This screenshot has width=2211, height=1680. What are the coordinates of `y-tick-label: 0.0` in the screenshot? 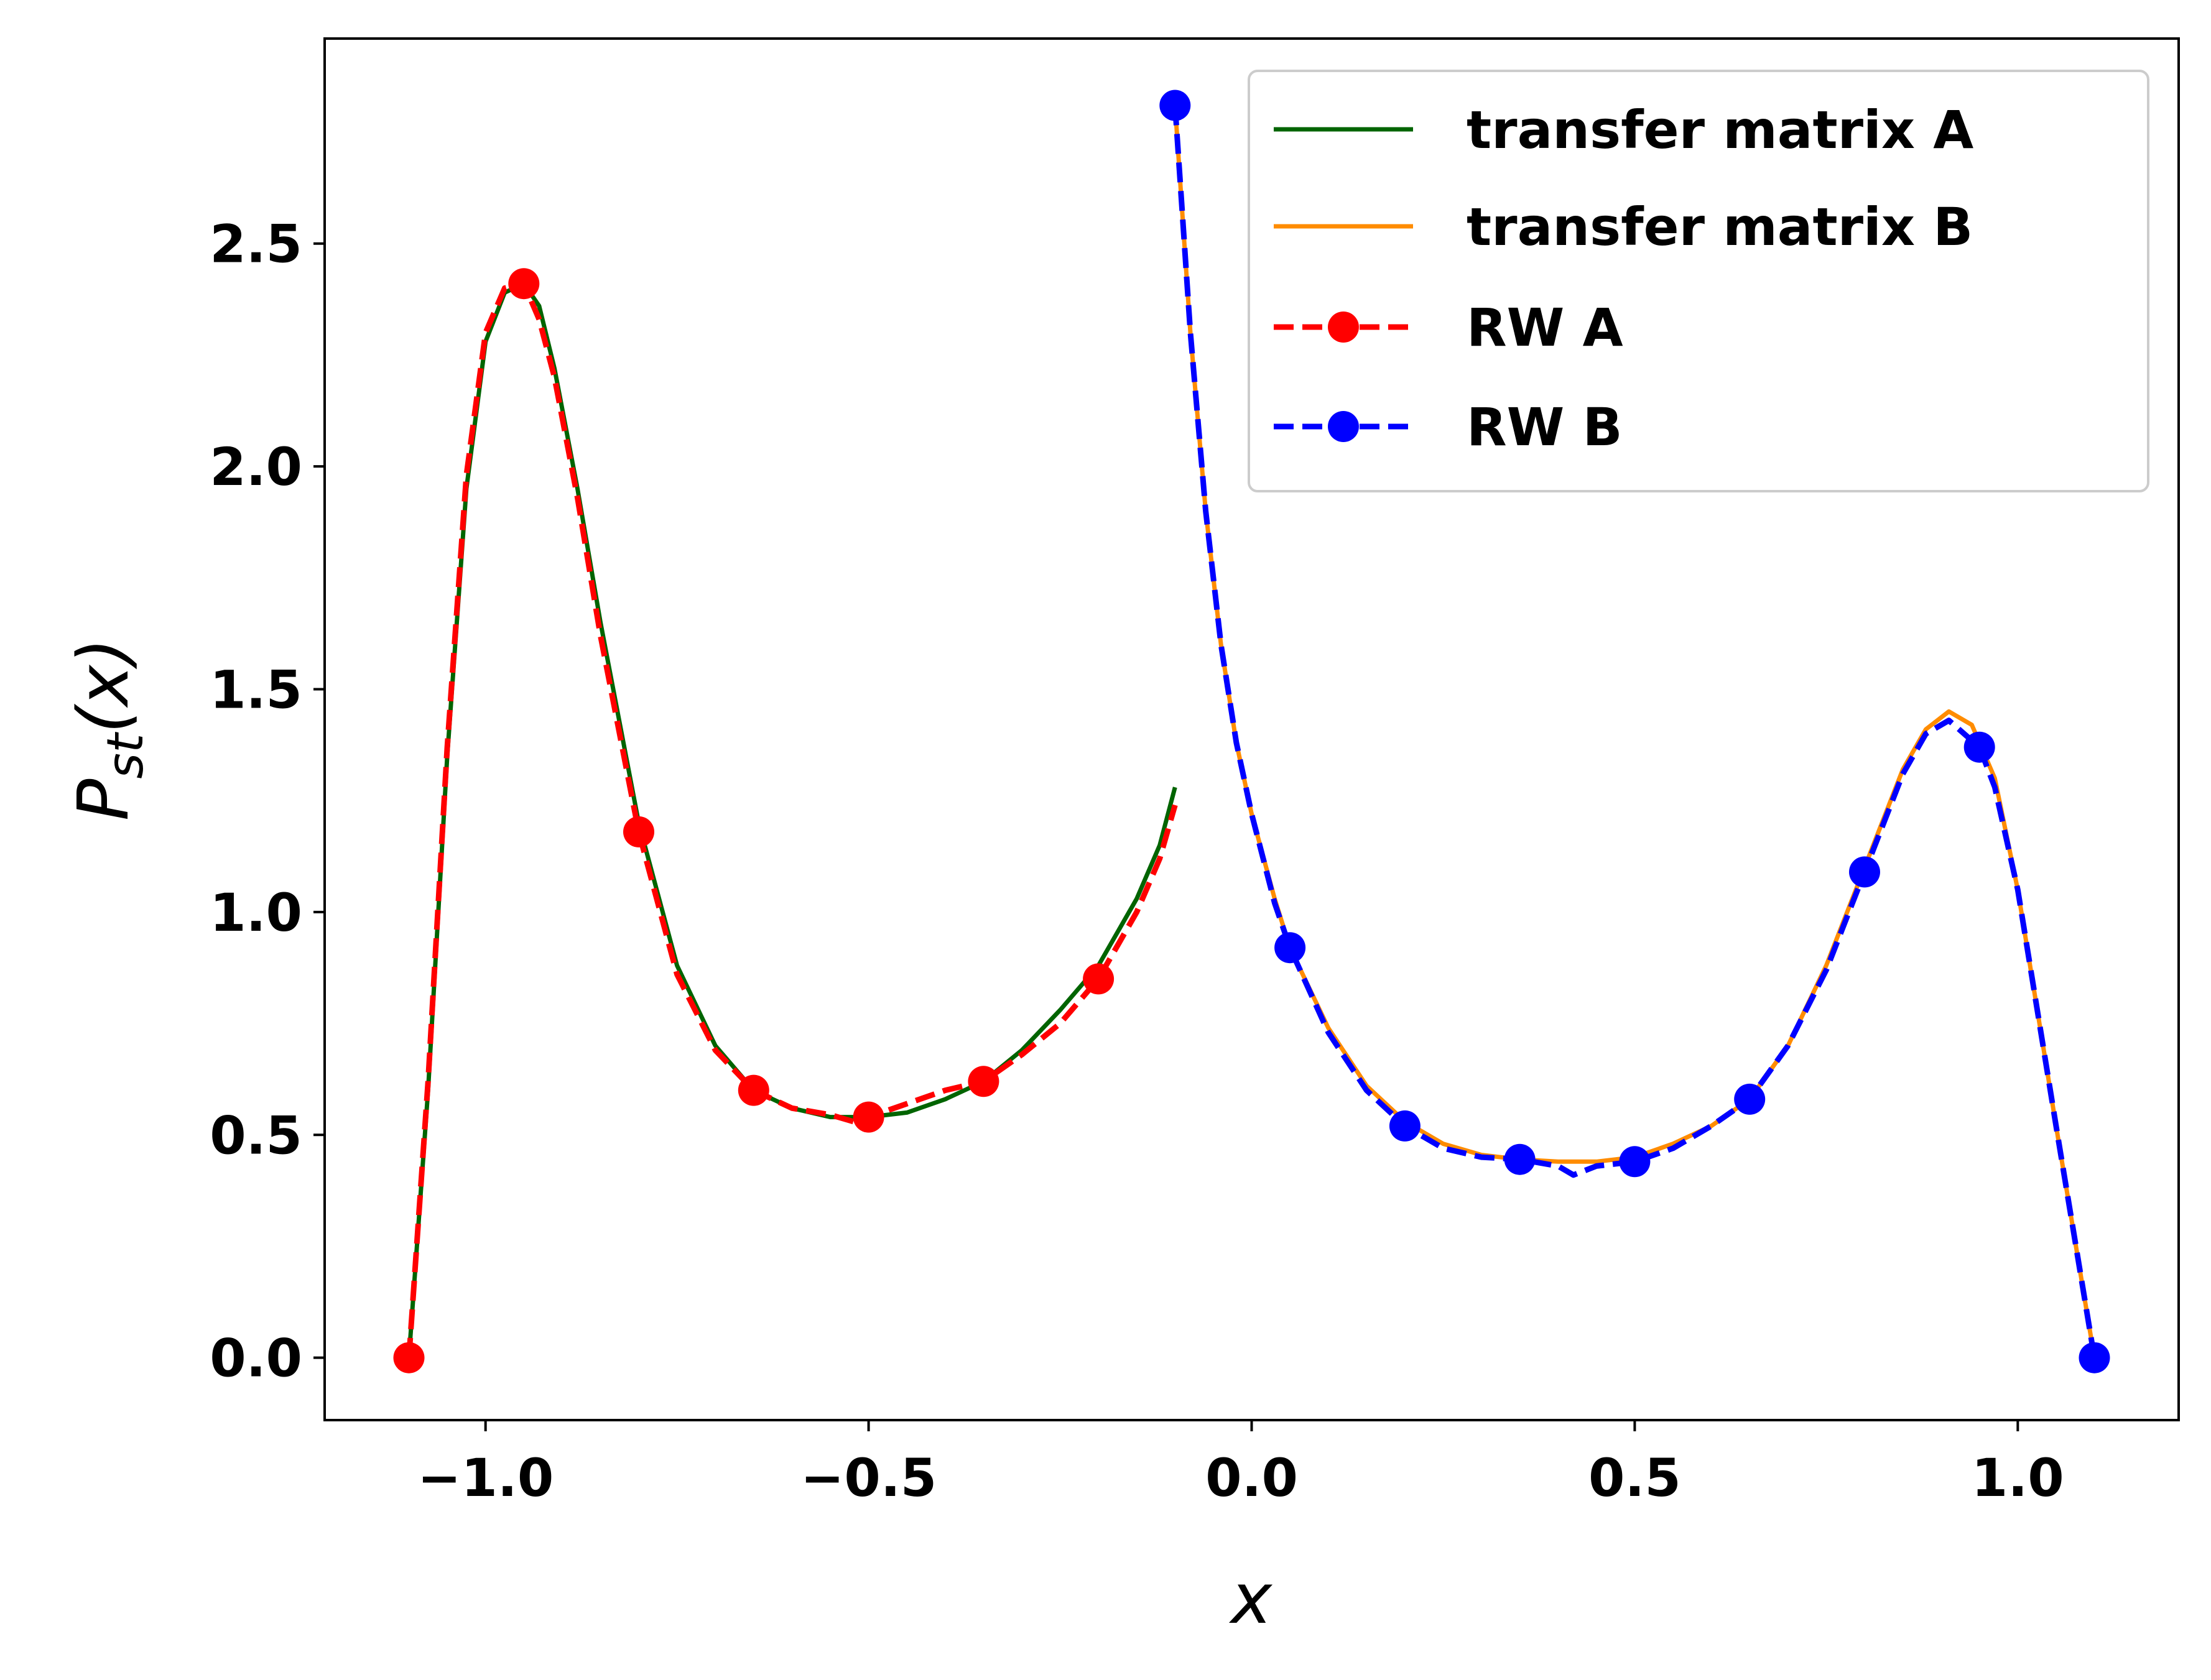 It's located at (256, 1359).